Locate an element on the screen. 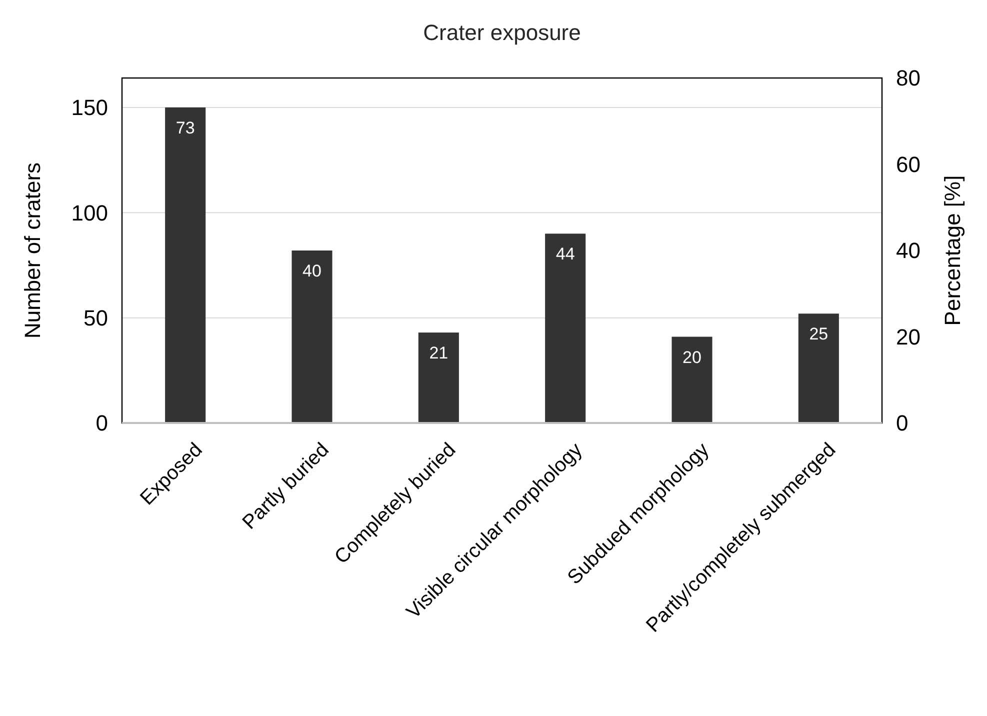 The image size is (987, 716). y2-tick-label: 80 is located at coordinates (908, 78).